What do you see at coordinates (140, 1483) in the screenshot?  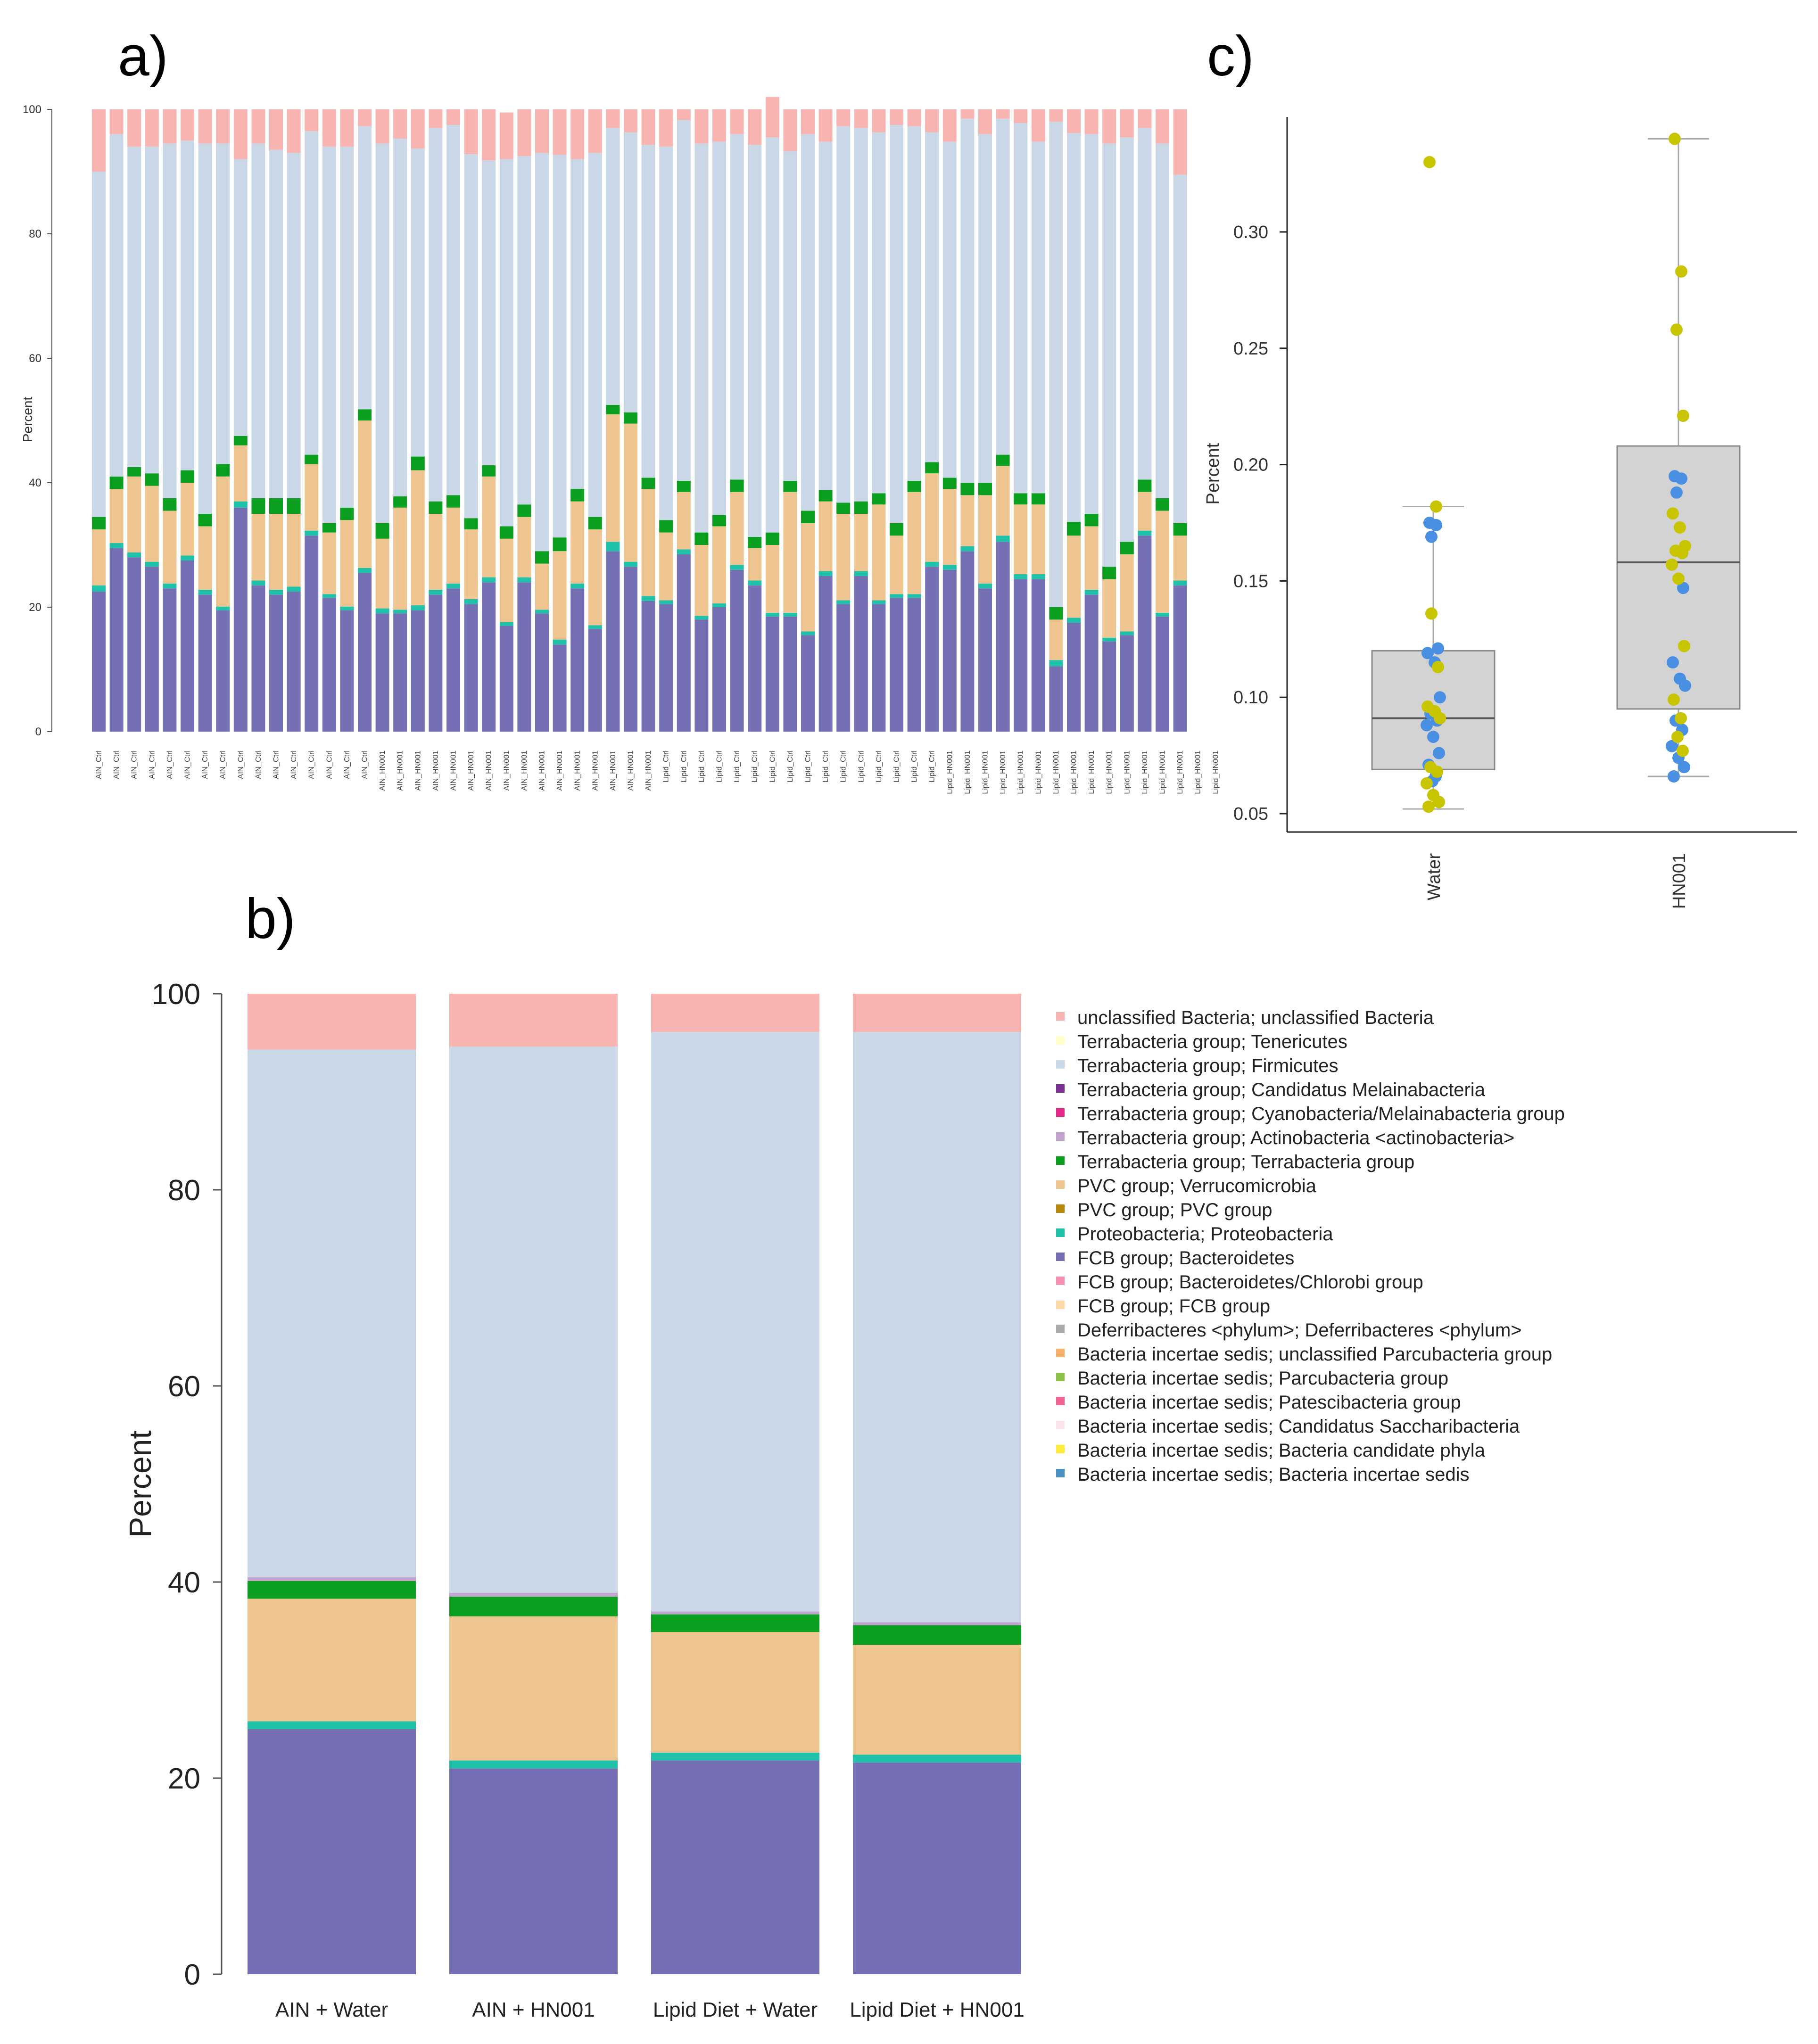 I see `panel-b-y-label: Percent` at bounding box center [140, 1483].